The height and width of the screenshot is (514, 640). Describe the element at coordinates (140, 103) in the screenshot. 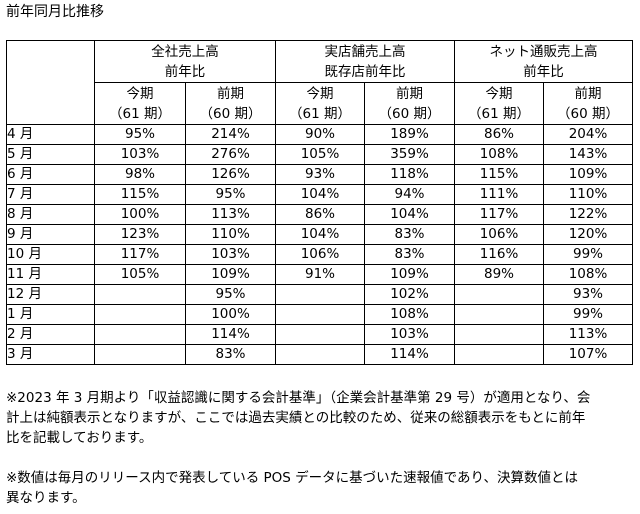

I see `period-header: 今期 （61 期）` at that location.